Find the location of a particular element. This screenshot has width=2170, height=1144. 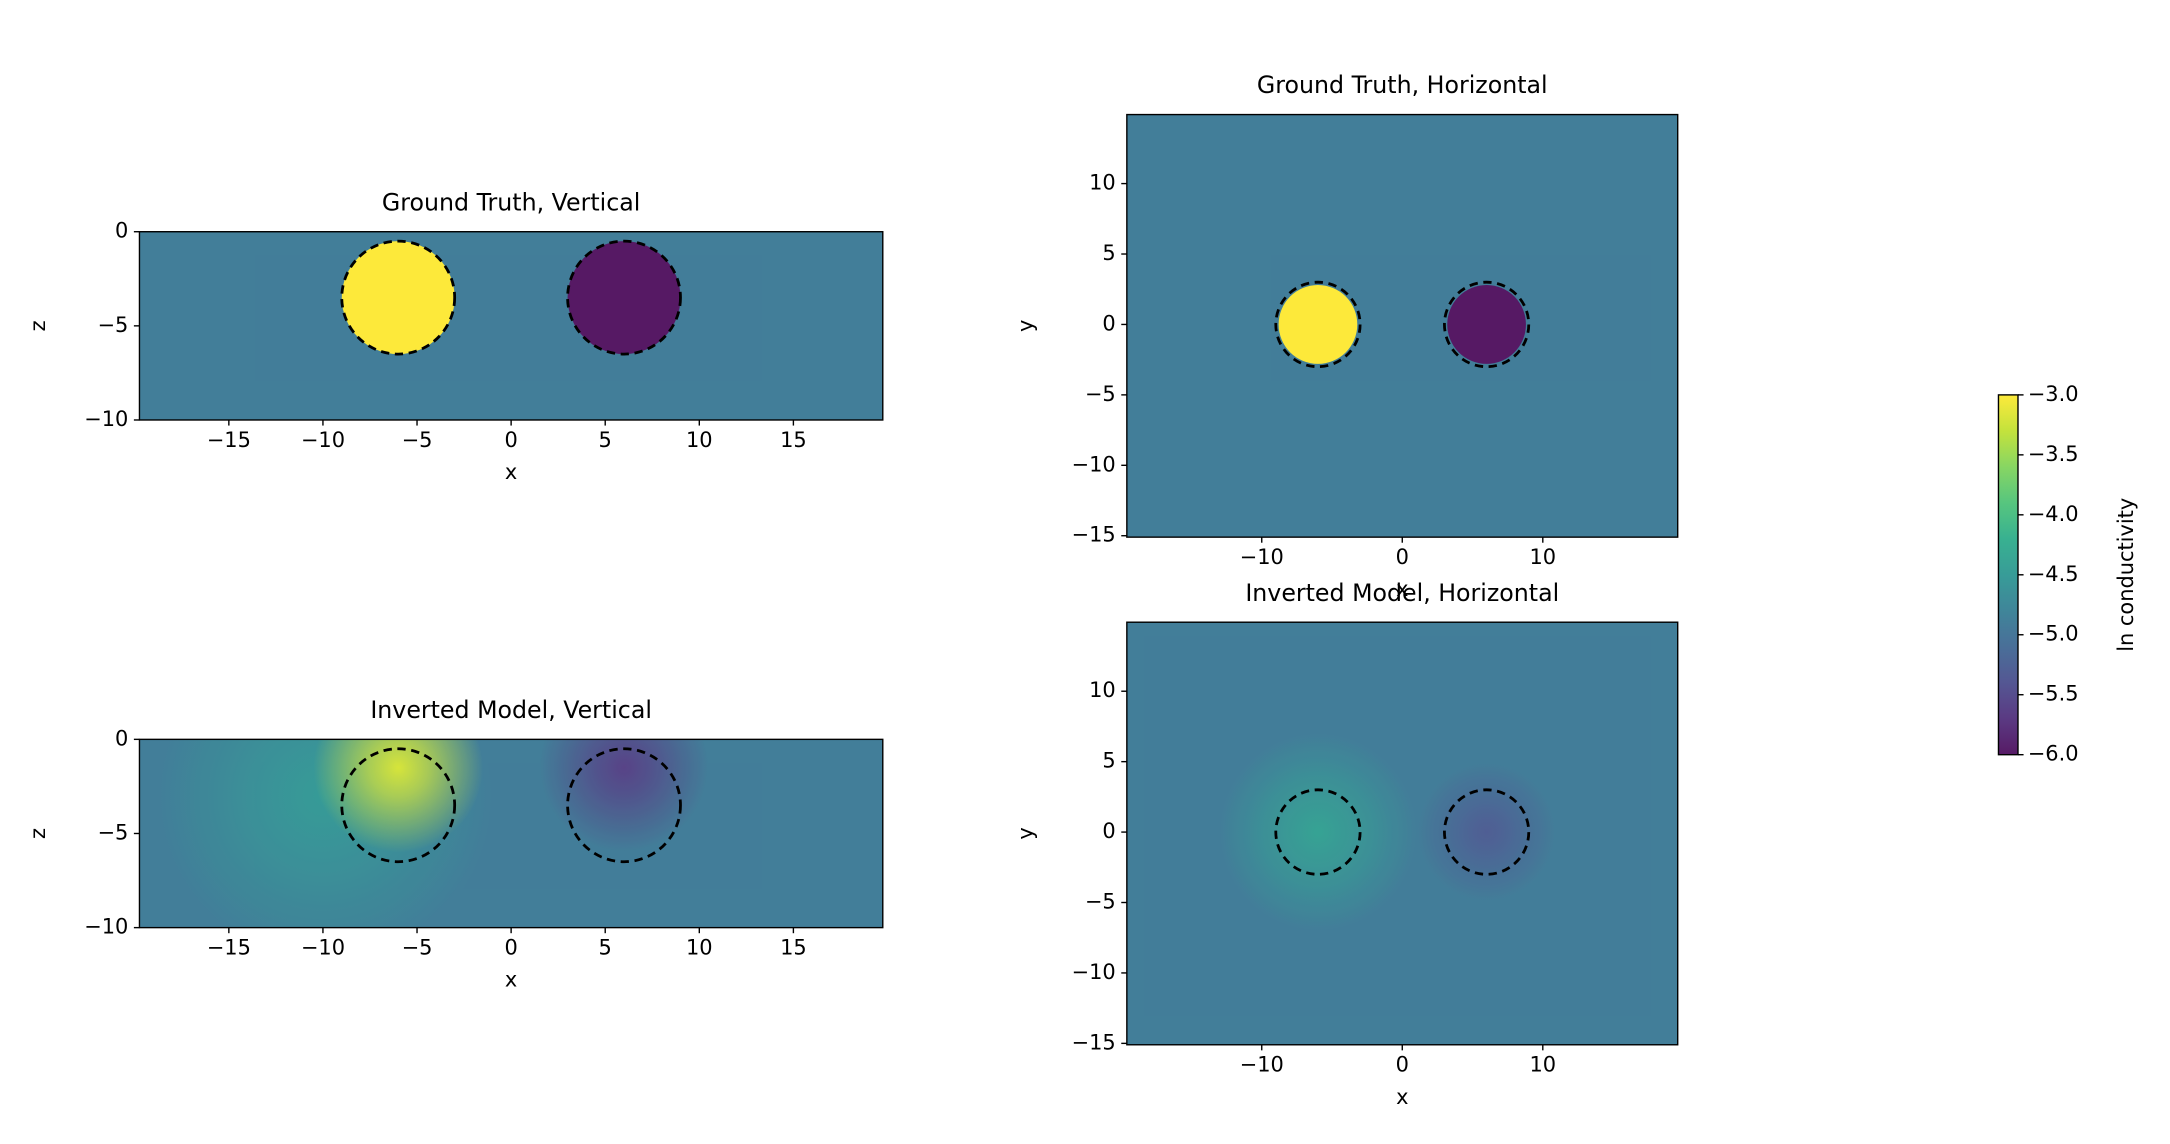

colorbar-tick-label: −4.5 is located at coordinates (2053, 574).